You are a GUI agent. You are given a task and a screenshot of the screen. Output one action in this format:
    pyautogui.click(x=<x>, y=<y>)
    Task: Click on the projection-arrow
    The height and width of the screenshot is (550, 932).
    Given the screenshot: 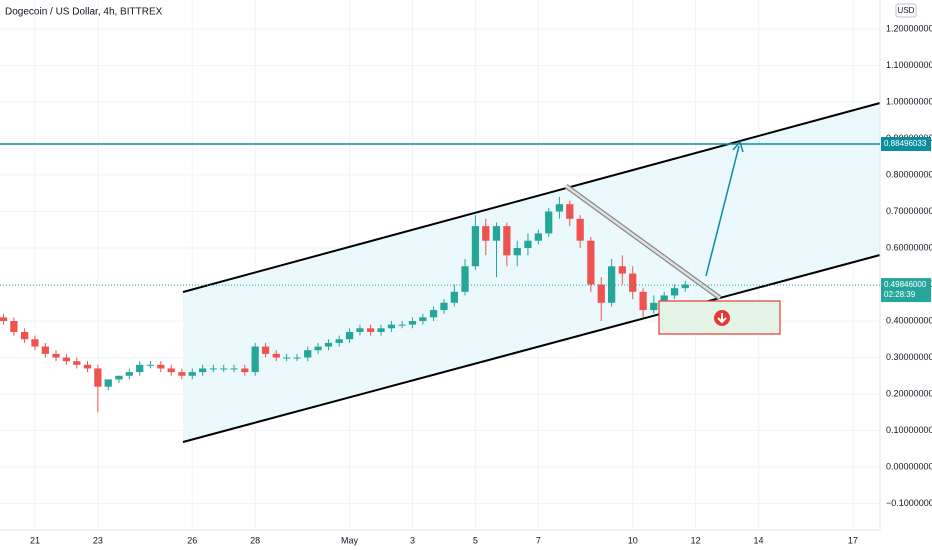 What is the action you would take?
    pyautogui.click(x=722, y=211)
    